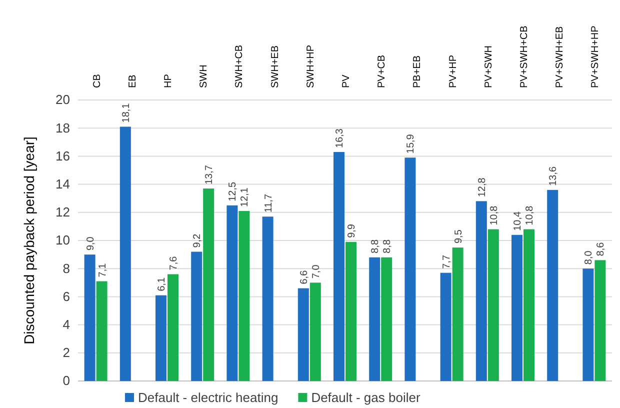  I want to click on y-tick-label: 8, so click(66, 268).